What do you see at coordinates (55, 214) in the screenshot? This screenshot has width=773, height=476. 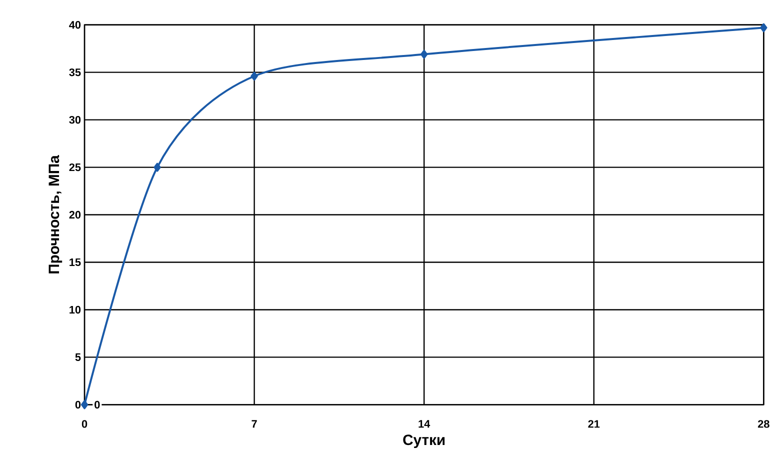 I see `y-axis-title: Прочность, МПа` at bounding box center [55, 214].